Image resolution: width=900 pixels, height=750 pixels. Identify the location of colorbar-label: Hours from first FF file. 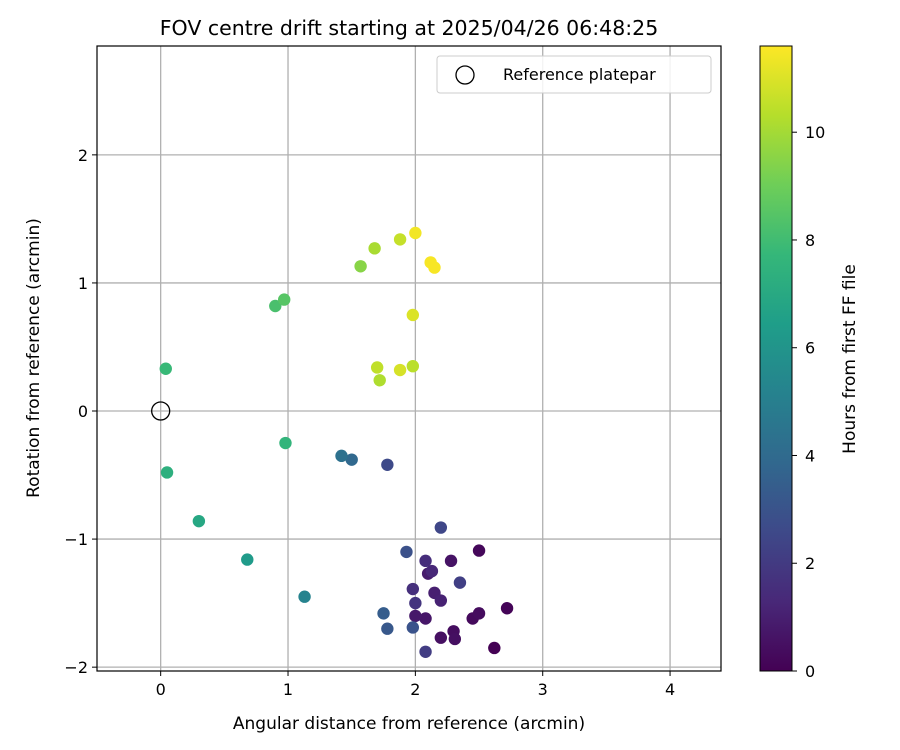
(850, 359).